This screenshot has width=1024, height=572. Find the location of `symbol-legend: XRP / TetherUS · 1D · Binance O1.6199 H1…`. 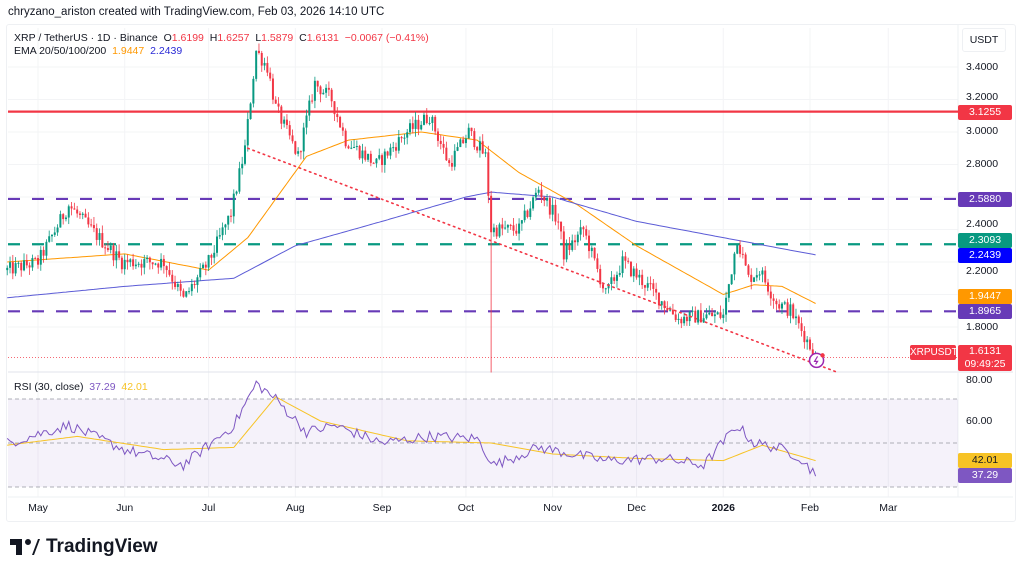

symbol-legend: XRP / TetherUS · 1D · Binance O1.6199 H1… is located at coordinates (221, 38).